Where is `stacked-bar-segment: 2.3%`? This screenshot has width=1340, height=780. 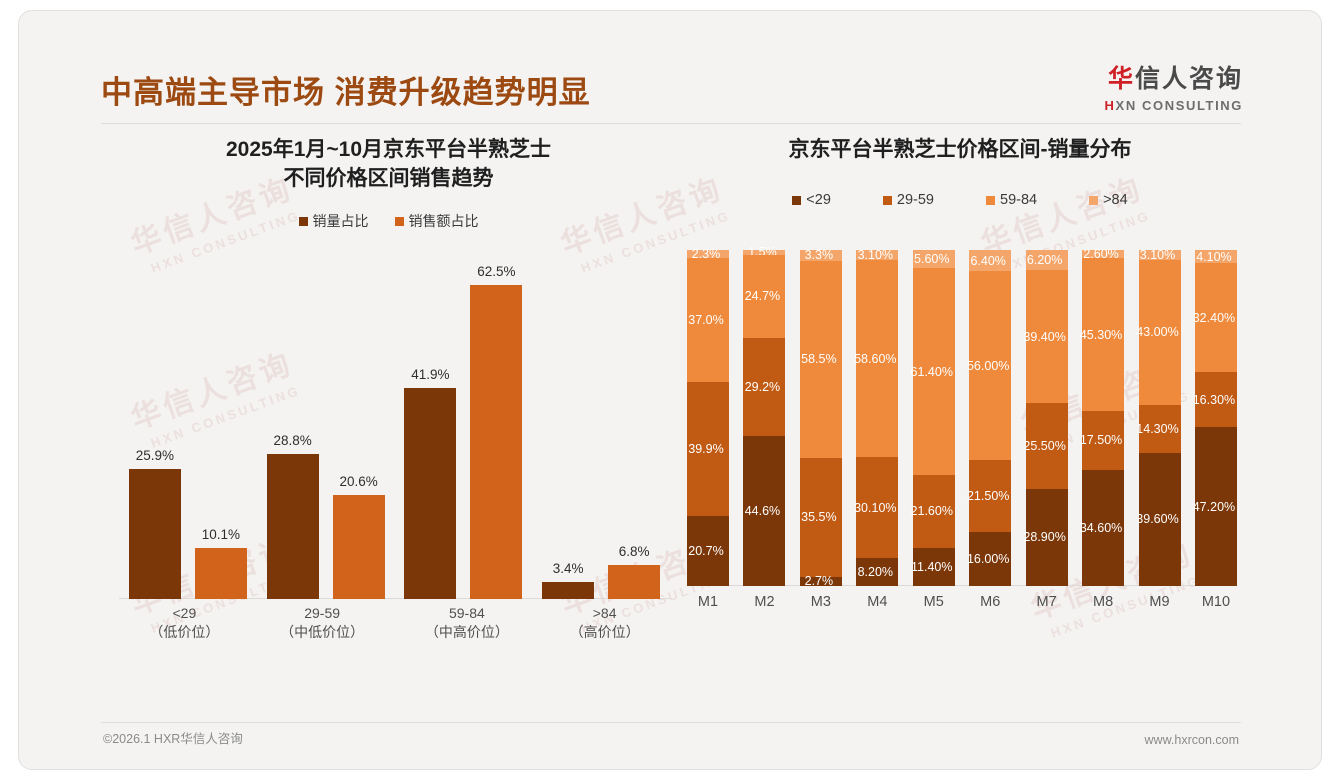 stacked-bar-segment: 2.3% is located at coordinates (708, 254).